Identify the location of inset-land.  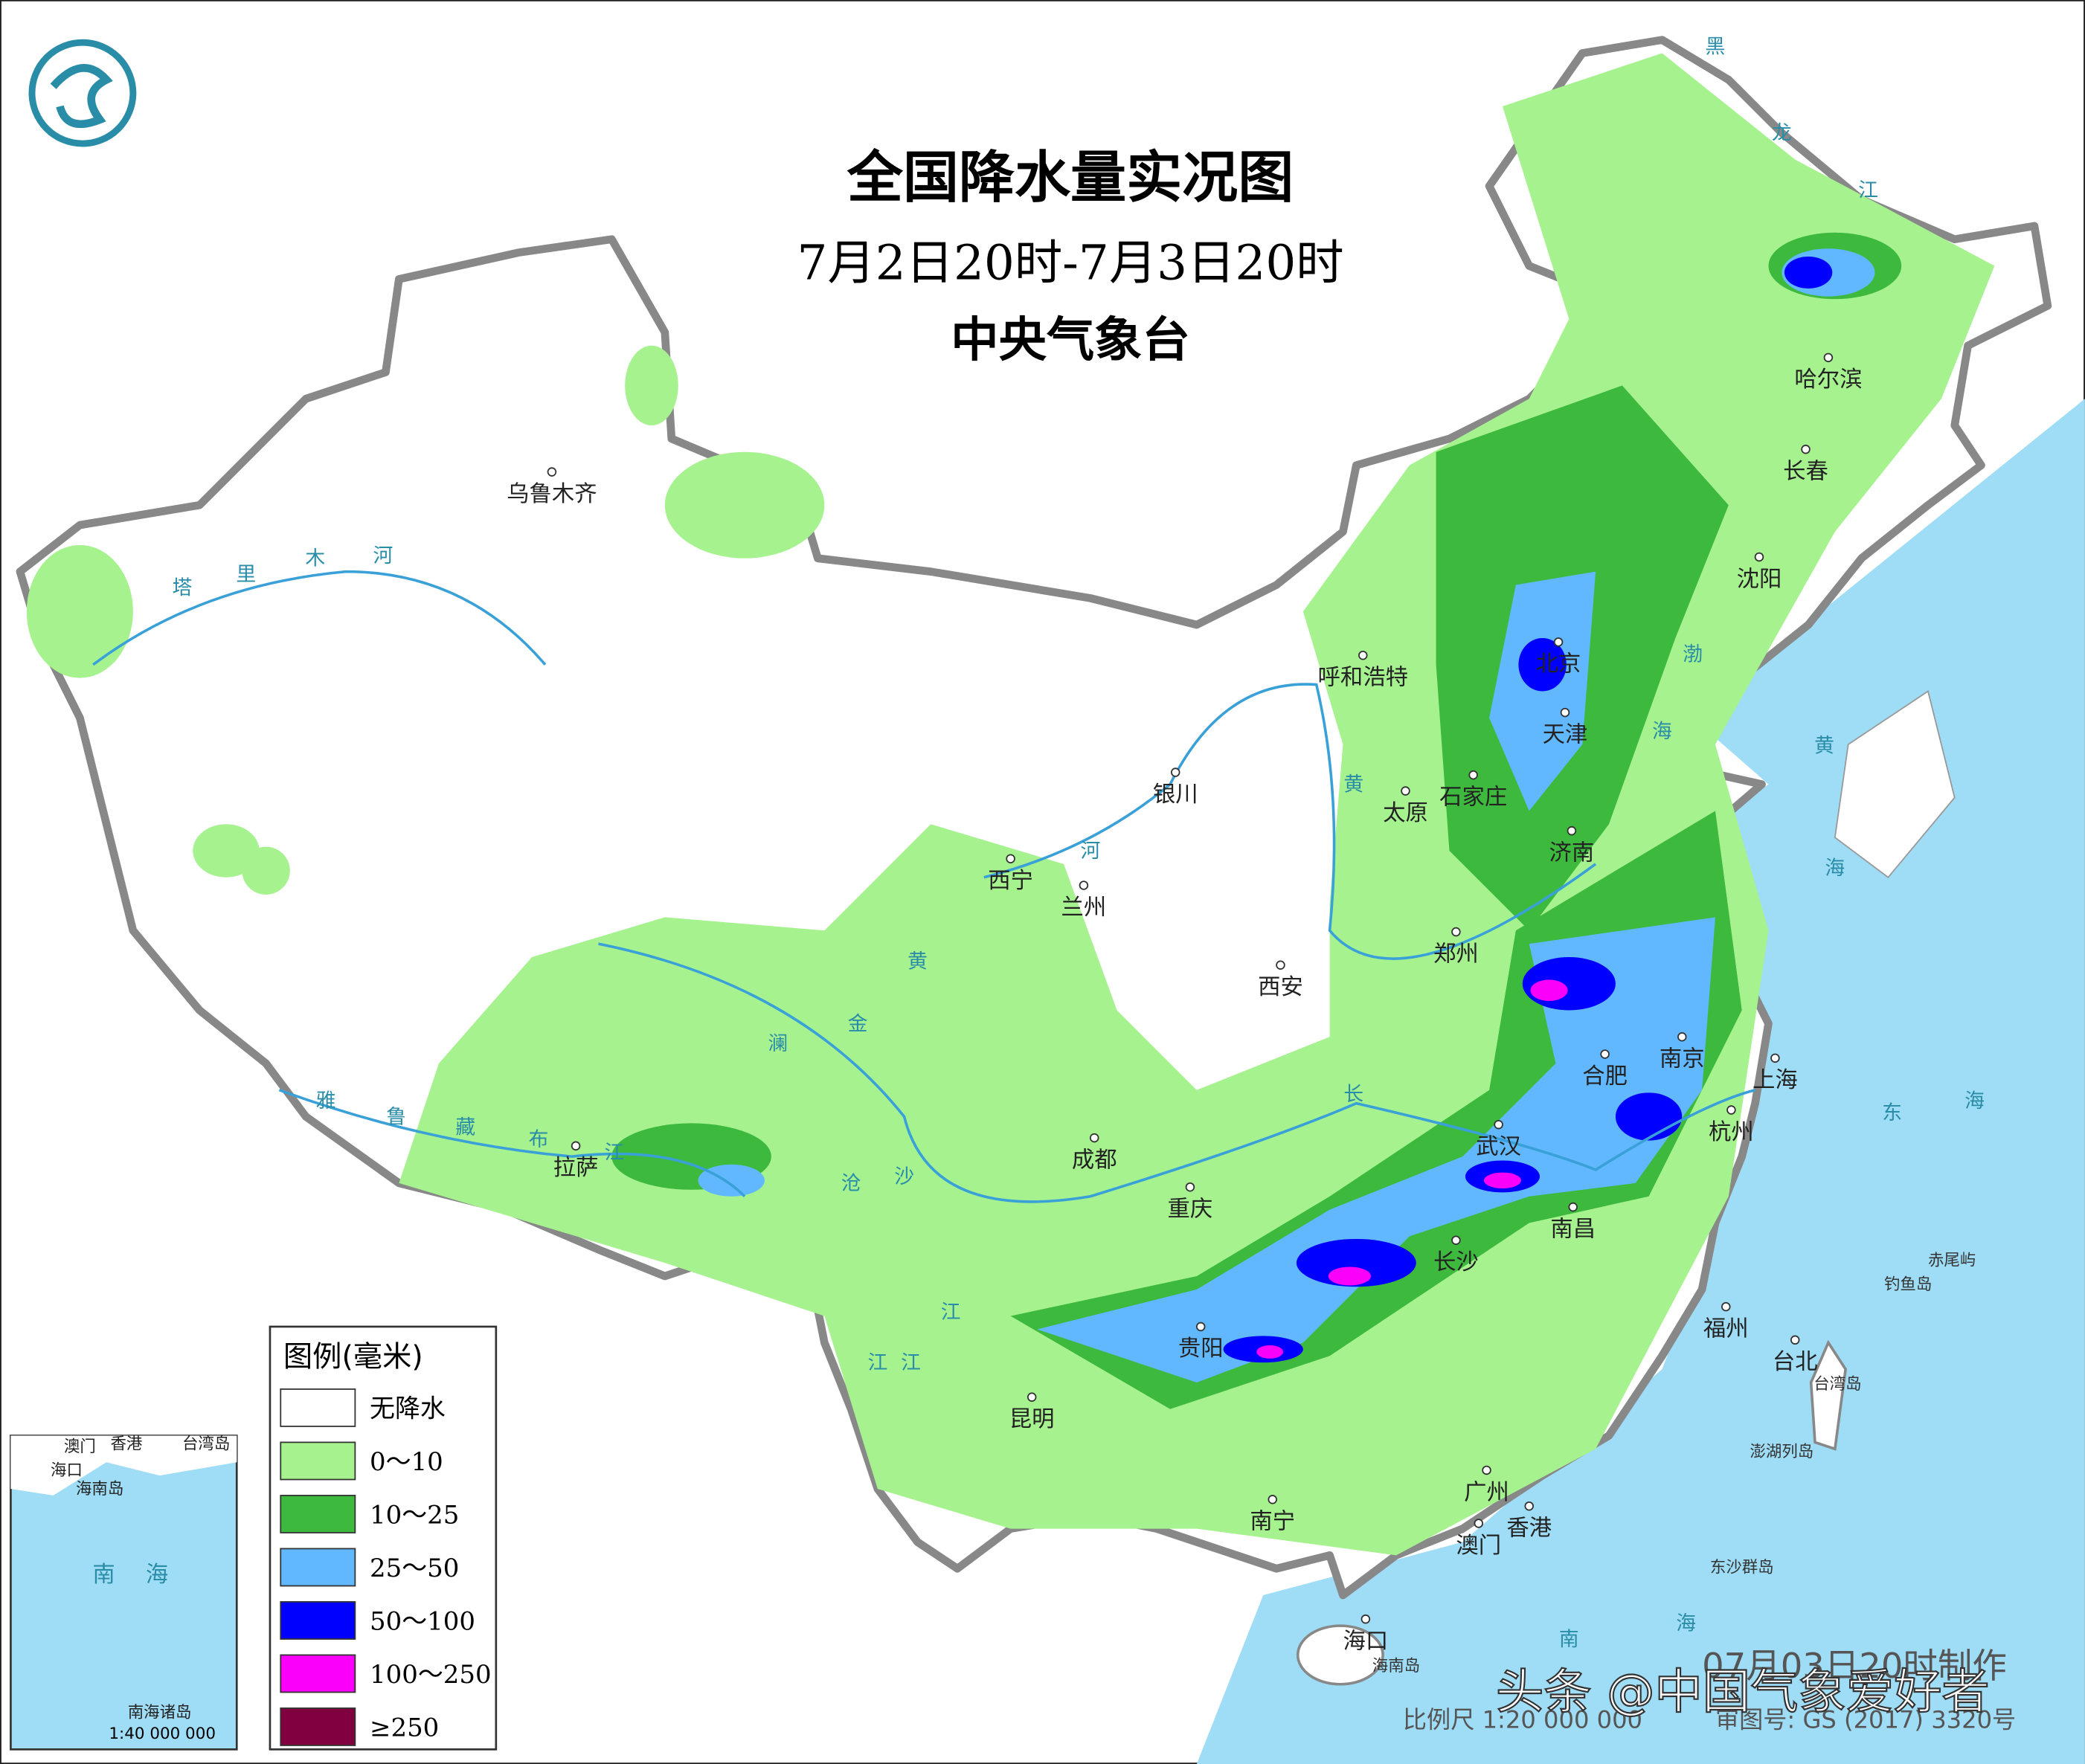
(123, 1465).